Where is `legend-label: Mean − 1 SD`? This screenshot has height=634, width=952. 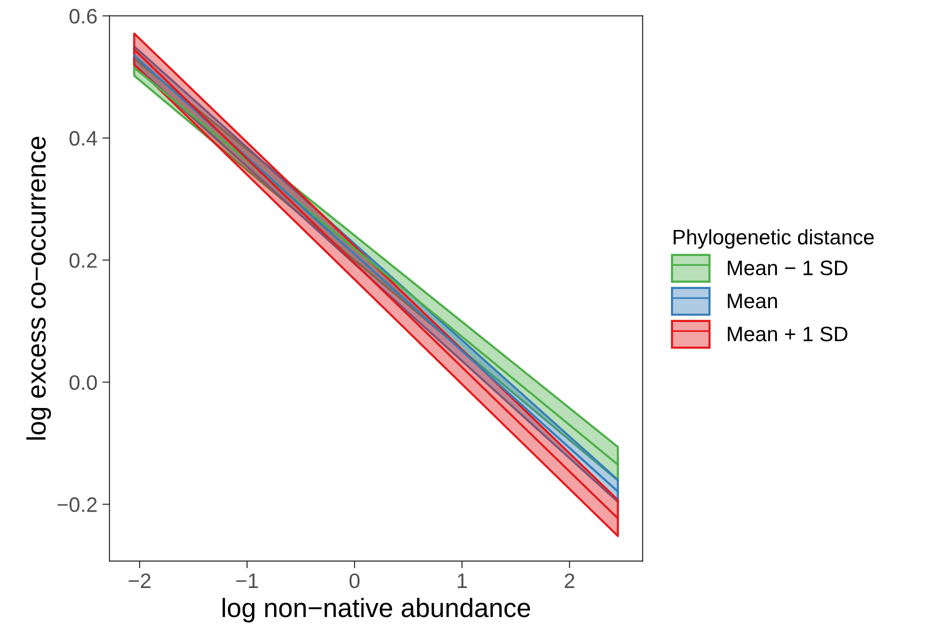
legend-label: Mean − 1 SD is located at coordinates (788, 268).